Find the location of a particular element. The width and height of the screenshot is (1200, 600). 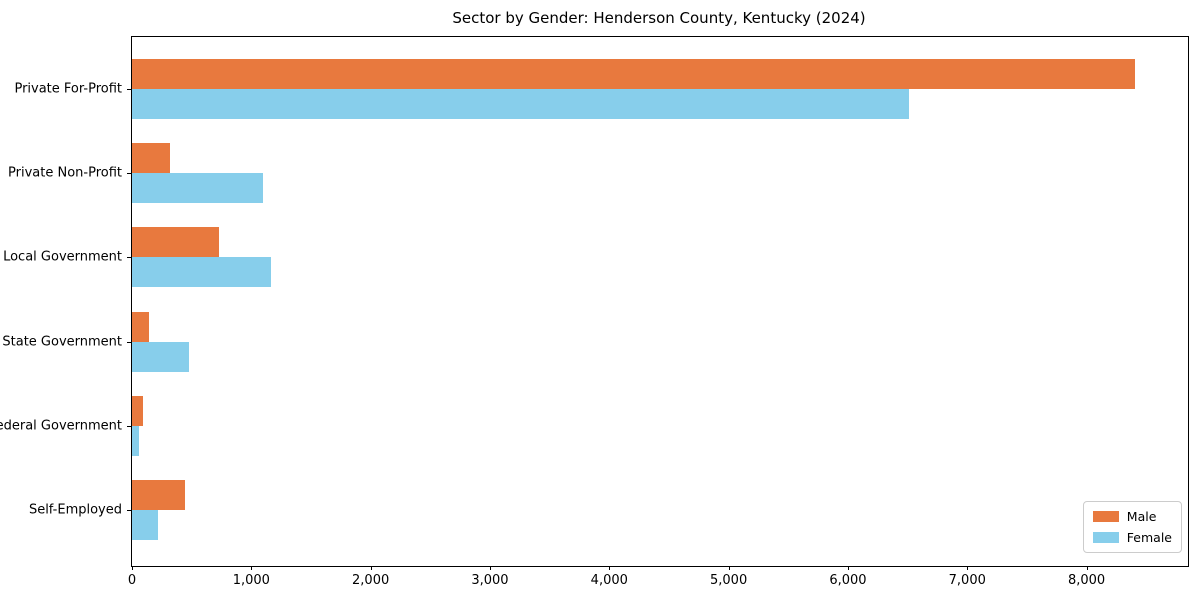

x-tick-label: 6,000 is located at coordinates (848, 580).